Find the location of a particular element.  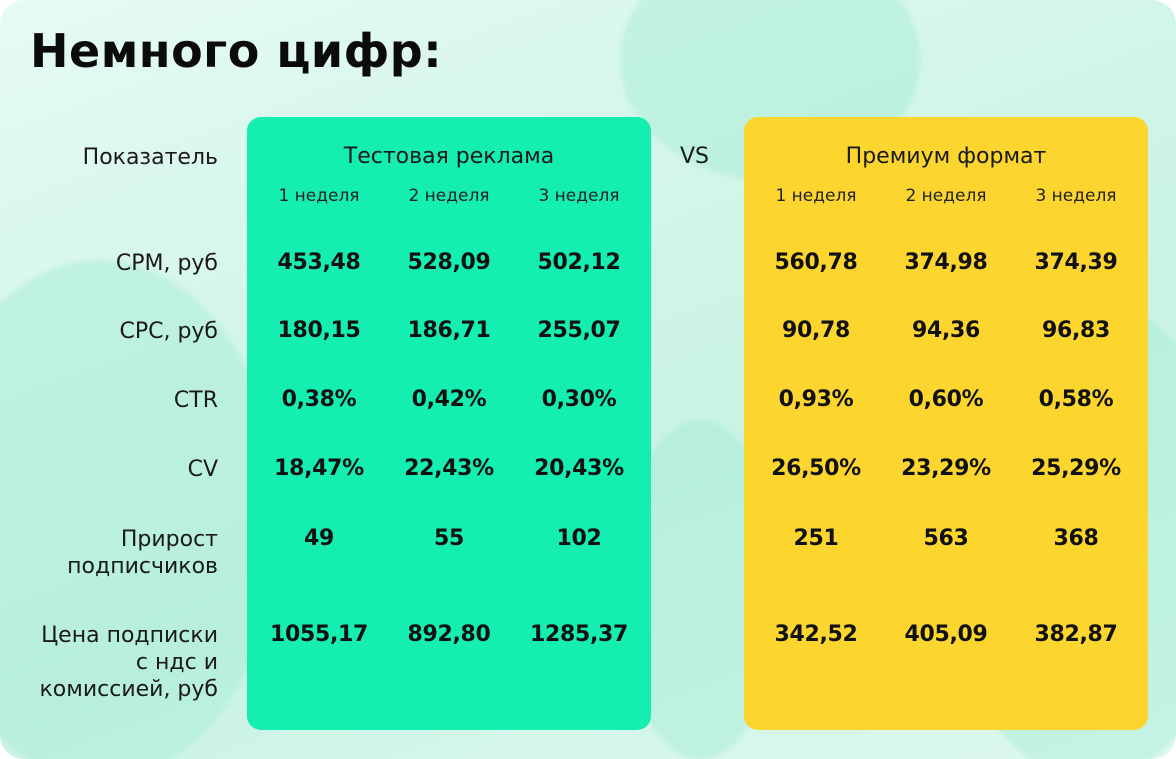

table-cell: 22,43% is located at coordinates (449, 468).